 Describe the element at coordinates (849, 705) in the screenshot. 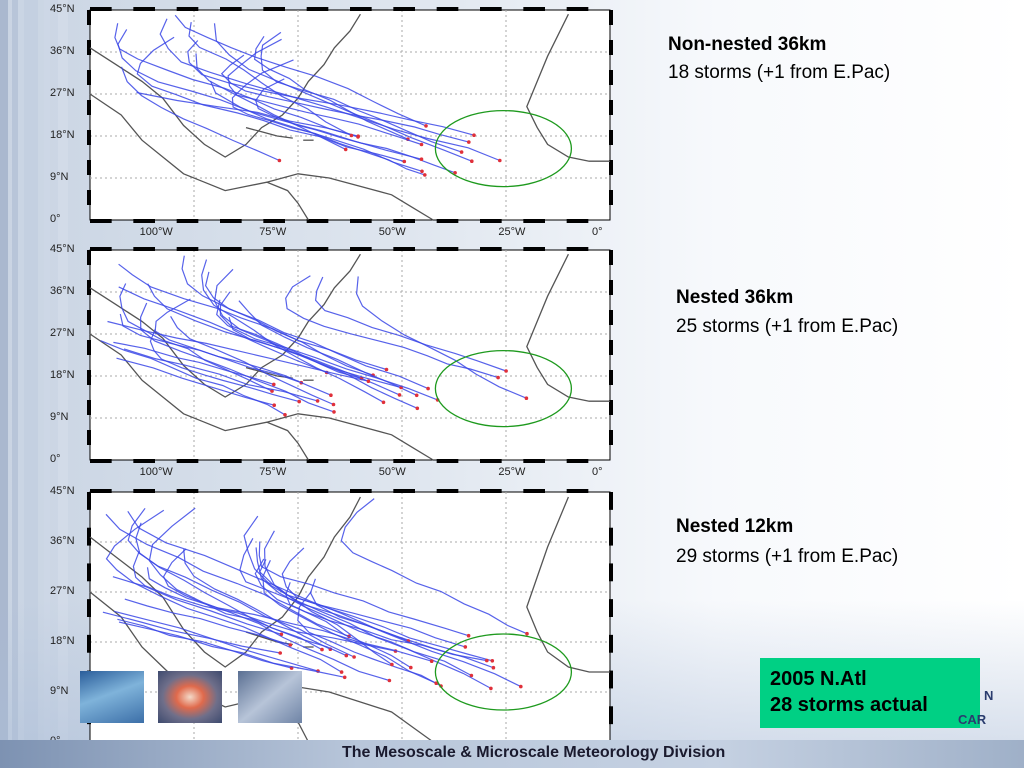

I see `actual-line-2: 28 storms actual` at that location.